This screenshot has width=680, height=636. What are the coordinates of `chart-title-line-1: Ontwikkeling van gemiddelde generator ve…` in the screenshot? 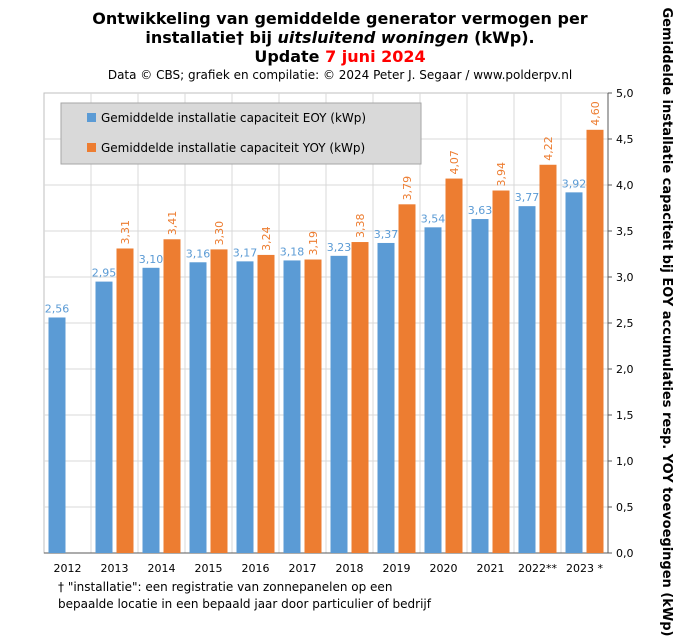 It's located at (340, 18).